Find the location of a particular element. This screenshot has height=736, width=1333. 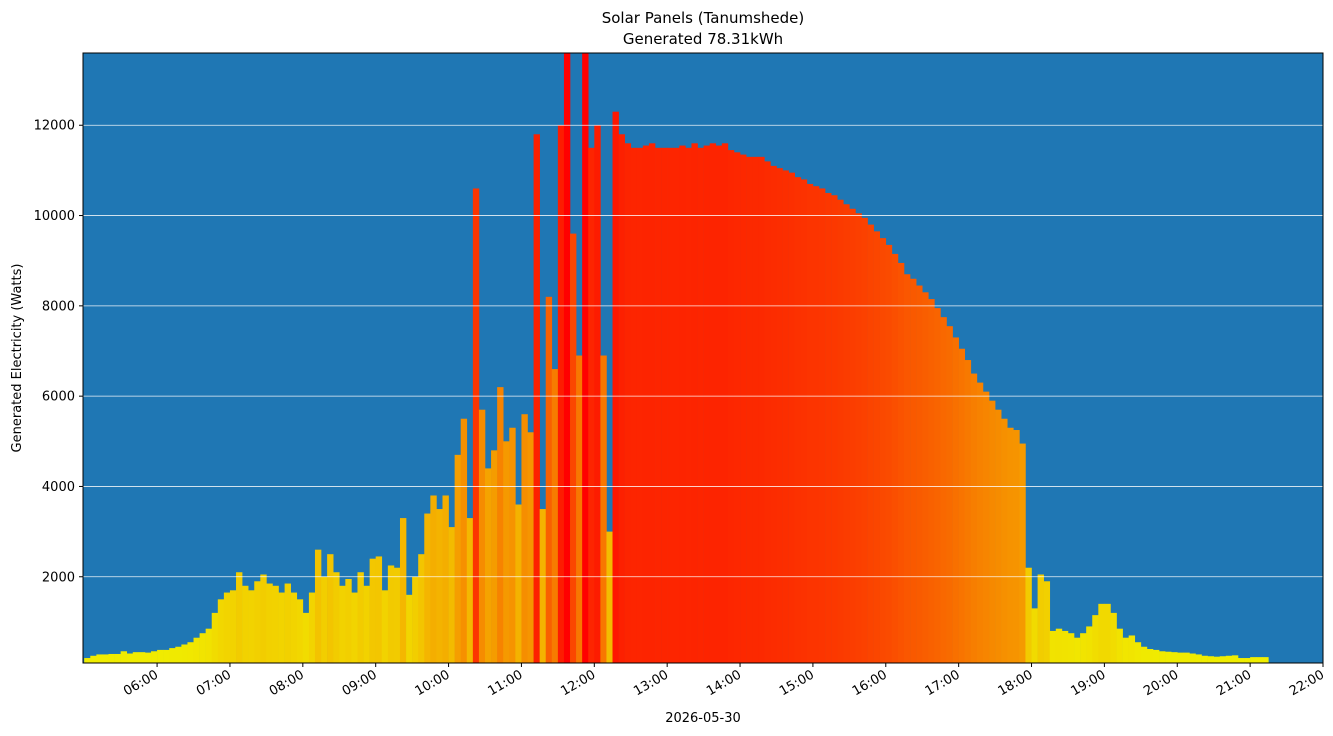

x-tick-label: 20:00 is located at coordinates (1161, 683).